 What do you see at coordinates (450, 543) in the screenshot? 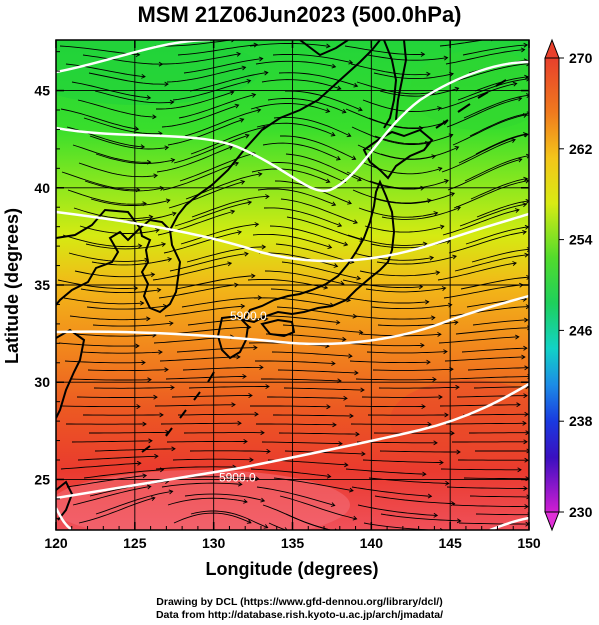
I see `x-tick-label: 145` at bounding box center [450, 543].